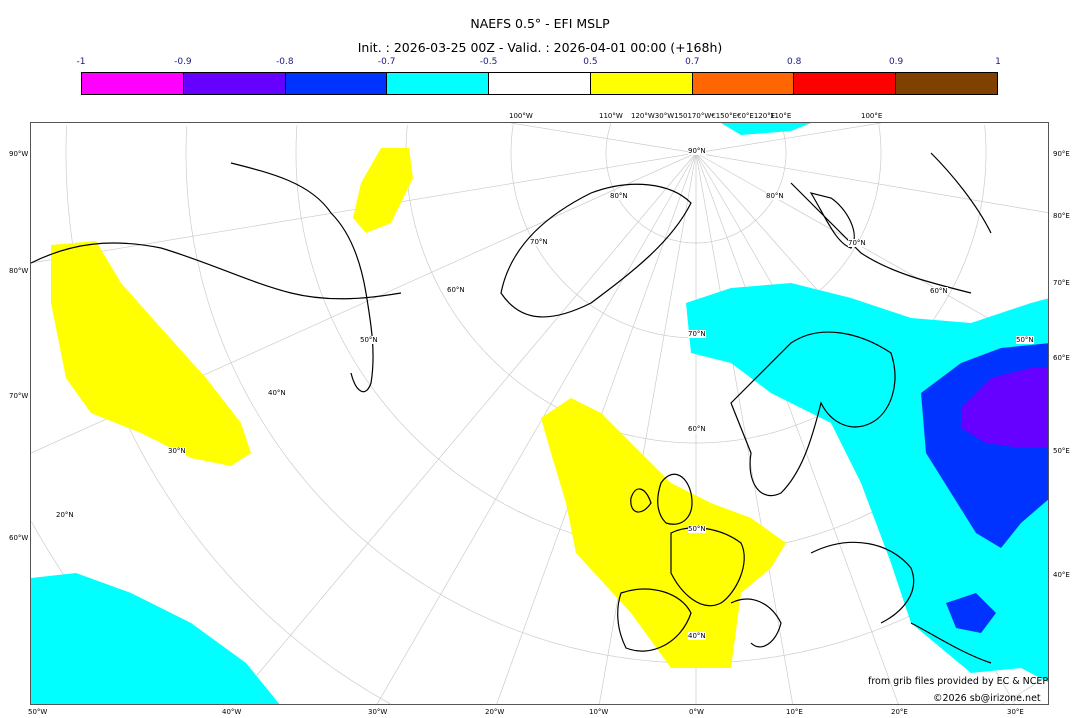 Image resolution: width=1080 pixels, height=718 pixels. What do you see at coordinates (386, 62) in the screenshot?
I see `colorbar-tick-label: -0.7` at bounding box center [386, 62].